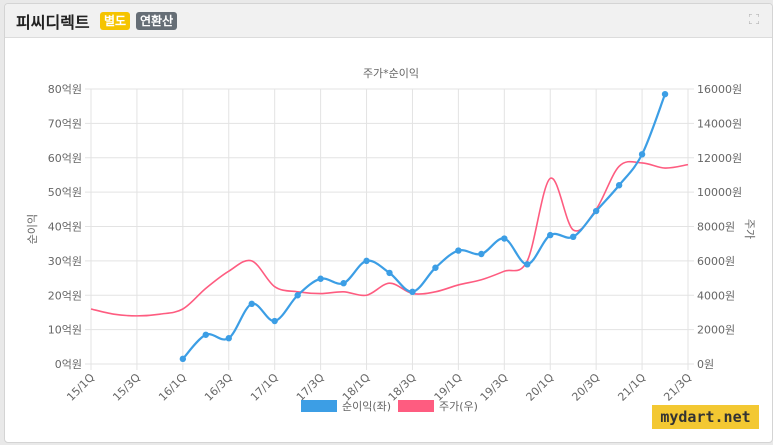 This screenshot has height=445, width=773. I want to click on company-name: 피씨디렉트, so click(53, 22).